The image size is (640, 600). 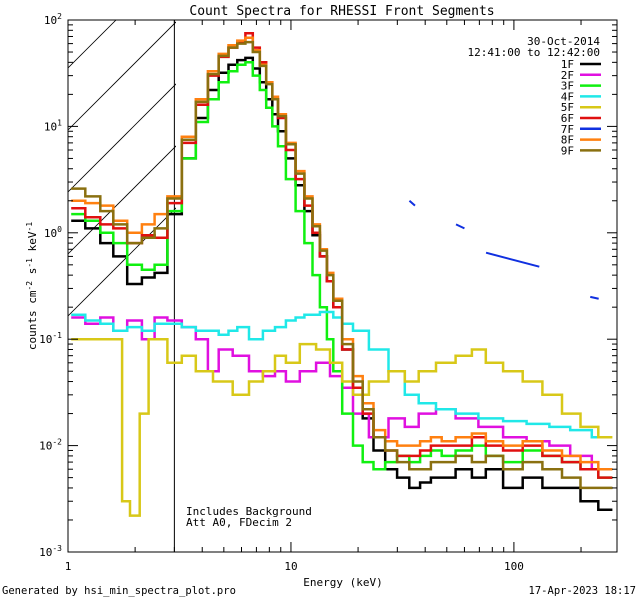 I want to click on y-tick-label: 10⁰, so click(x=53, y=232).